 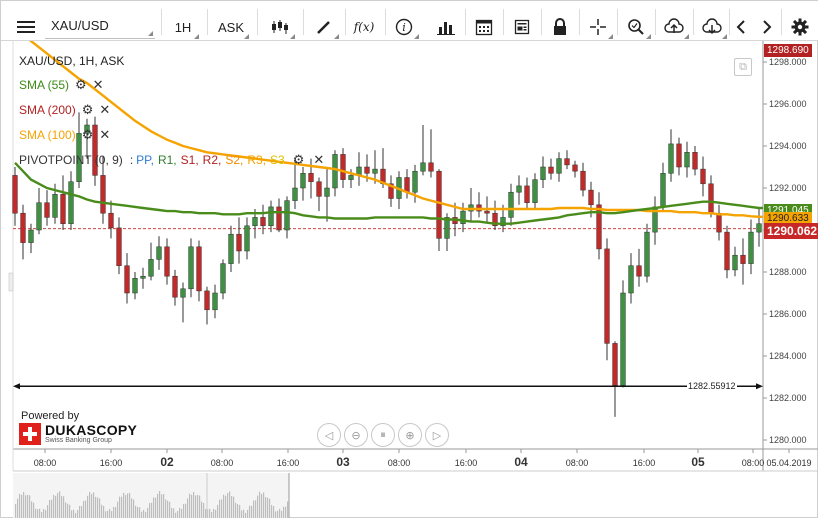 I want to click on scroll-right-button: ▷, so click(x=437, y=435).